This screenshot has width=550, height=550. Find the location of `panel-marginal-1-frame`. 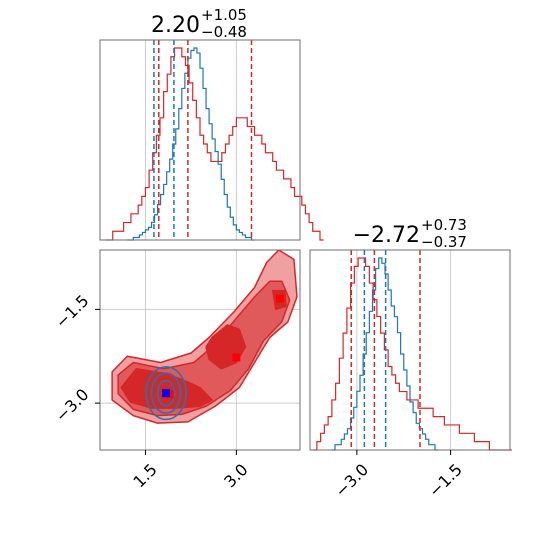

panel-marginal-1-frame is located at coordinates (200, 140).